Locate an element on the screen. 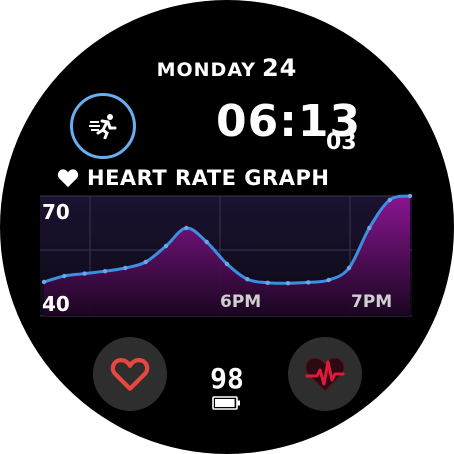 The image size is (454, 454). battery-icon is located at coordinates (226, 403).